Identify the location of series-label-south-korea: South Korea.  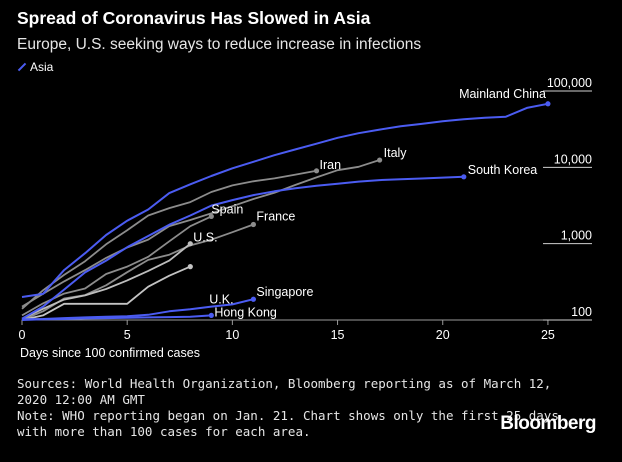
(503, 170).